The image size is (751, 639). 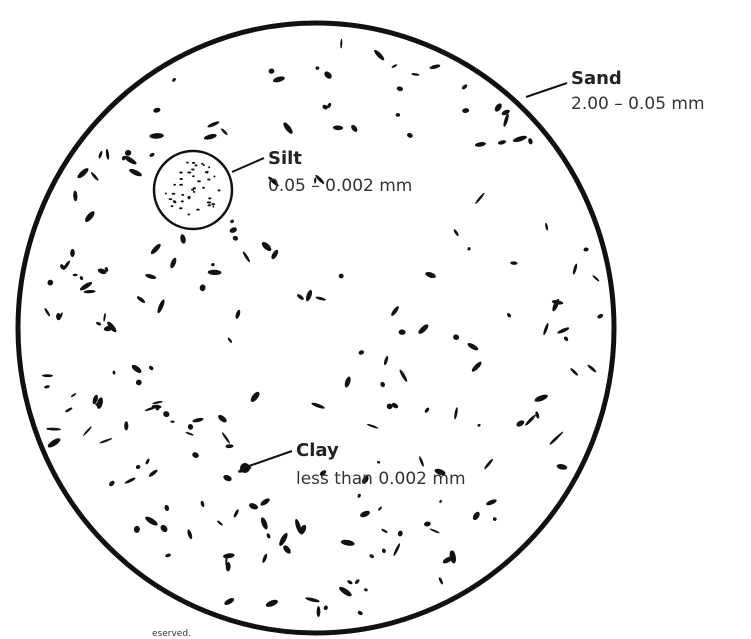 What do you see at coordinates (340, 186) in the screenshot?
I see `silt-size: 0.05 – 0.002 mm` at bounding box center [340, 186].